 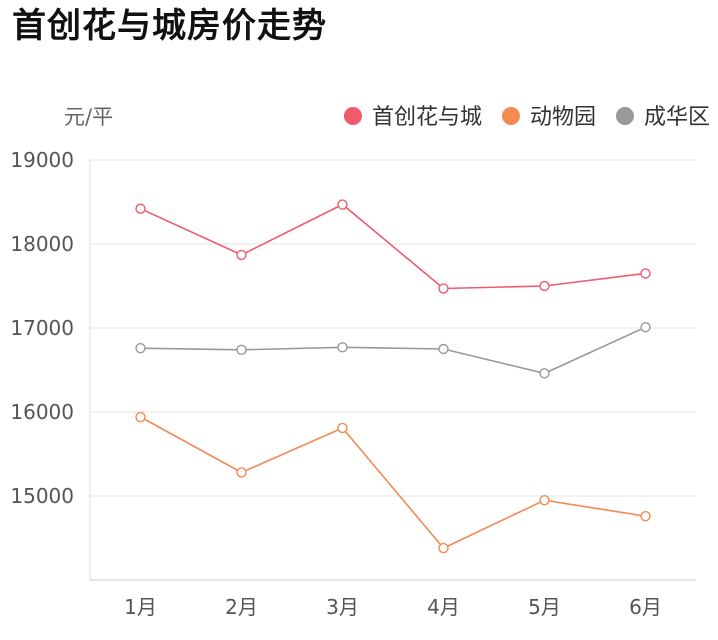 I want to click on x-tick-label: 2月, so click(x=241, y=607).